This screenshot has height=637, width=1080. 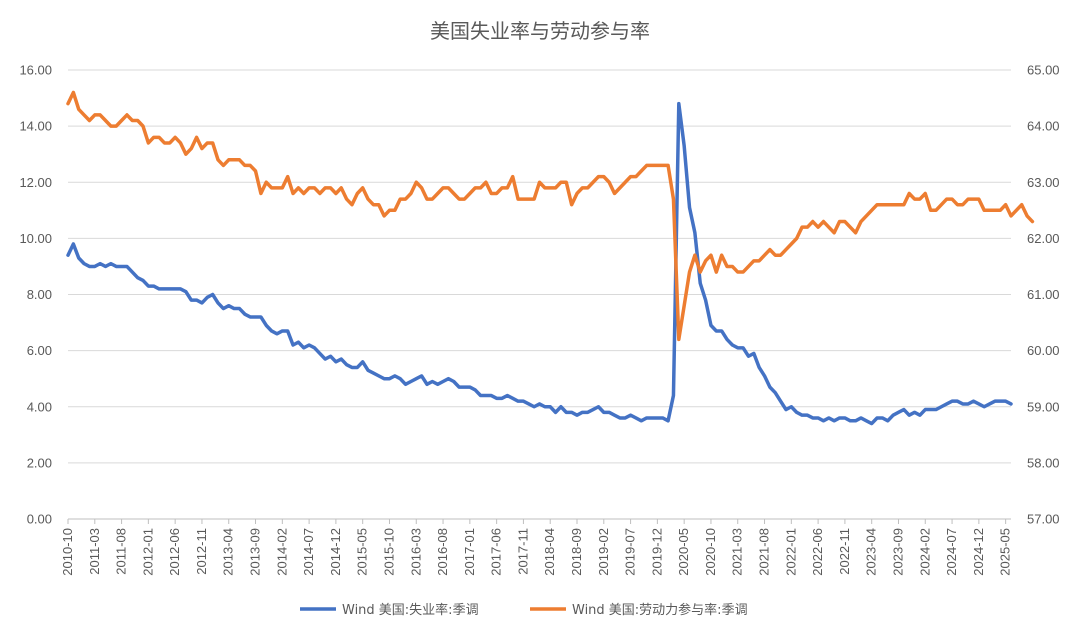 I want to click on x-tick-label: 2019-12, so click(x=656, y=552).